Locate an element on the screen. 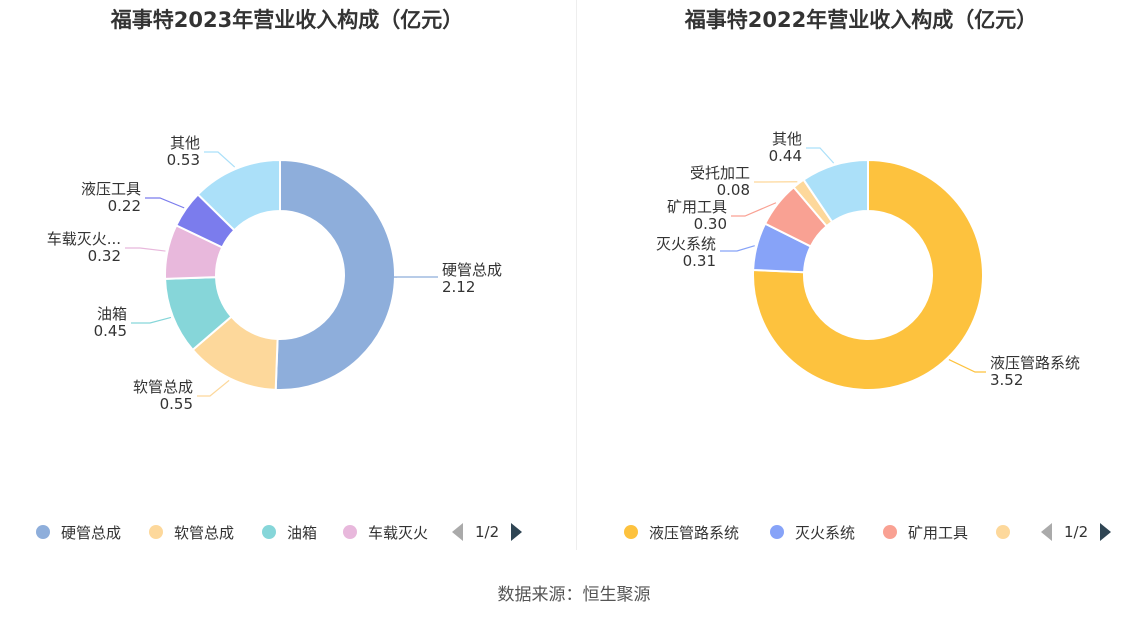 The height and width of the screenshot is (619, 1148). slice-category-label: 液压管路系统 is located at coordinates (1035, 363).